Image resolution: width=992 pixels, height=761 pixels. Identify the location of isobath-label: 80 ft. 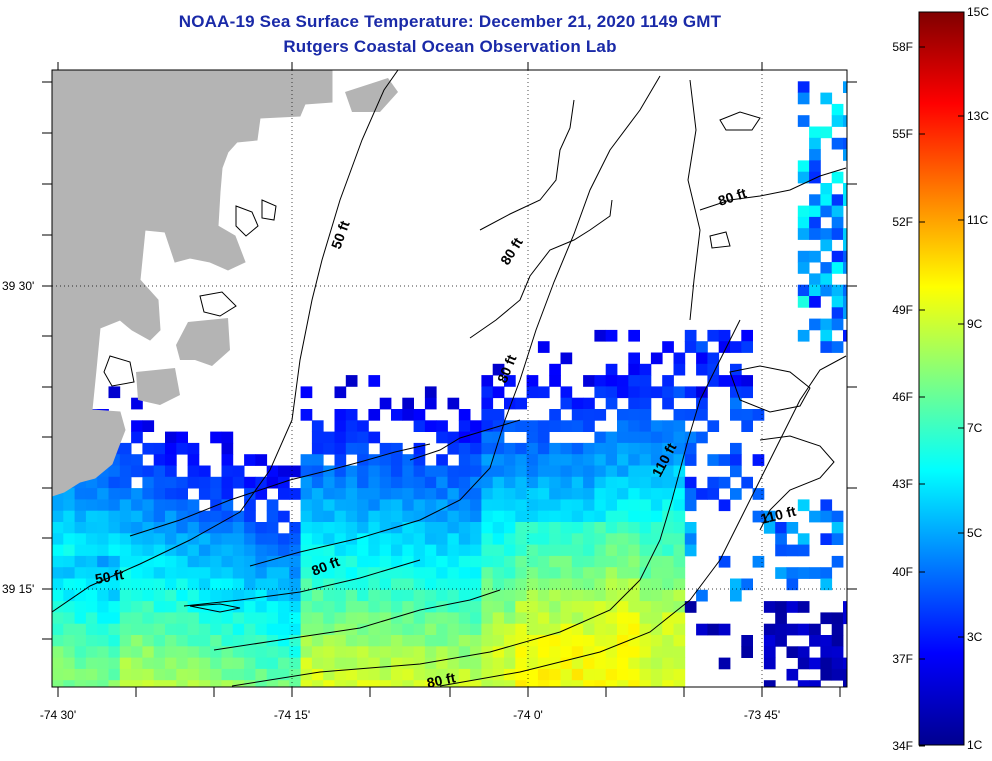
(441, 680).